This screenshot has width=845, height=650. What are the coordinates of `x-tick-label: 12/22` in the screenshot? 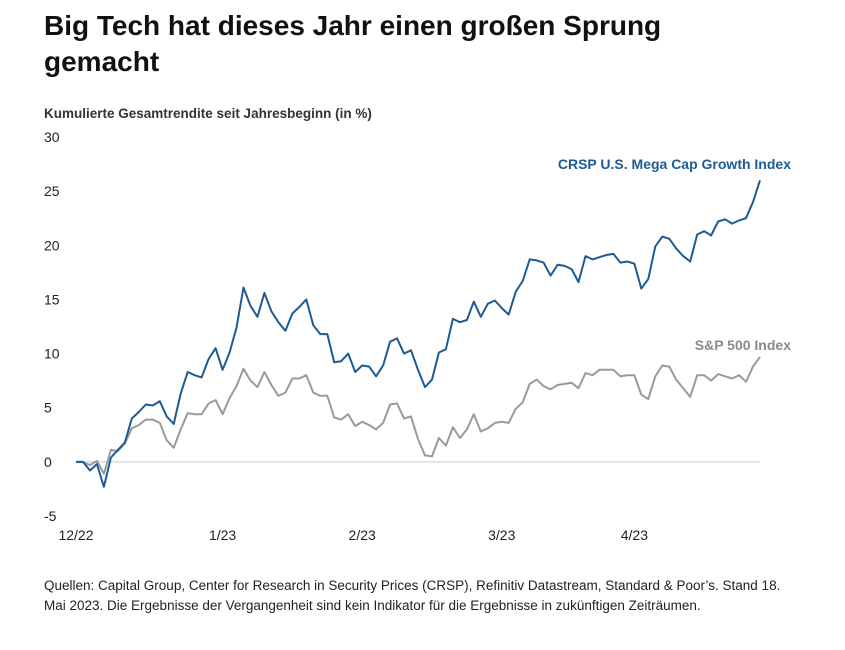 It's located at (75, 535).